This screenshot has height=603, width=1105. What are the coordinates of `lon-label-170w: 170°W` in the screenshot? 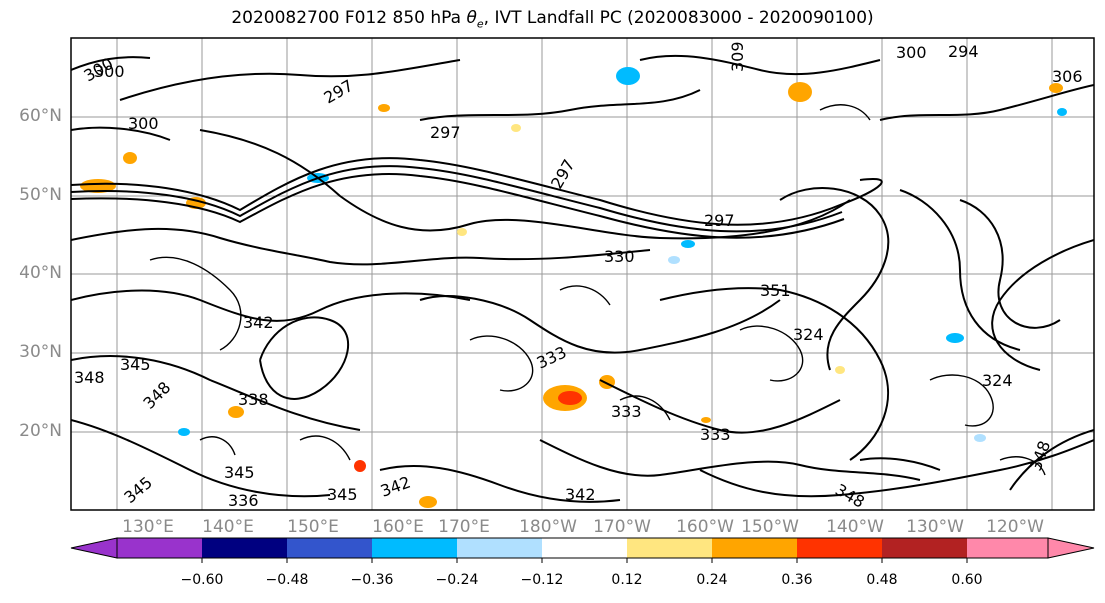 It's located at (622, 527).